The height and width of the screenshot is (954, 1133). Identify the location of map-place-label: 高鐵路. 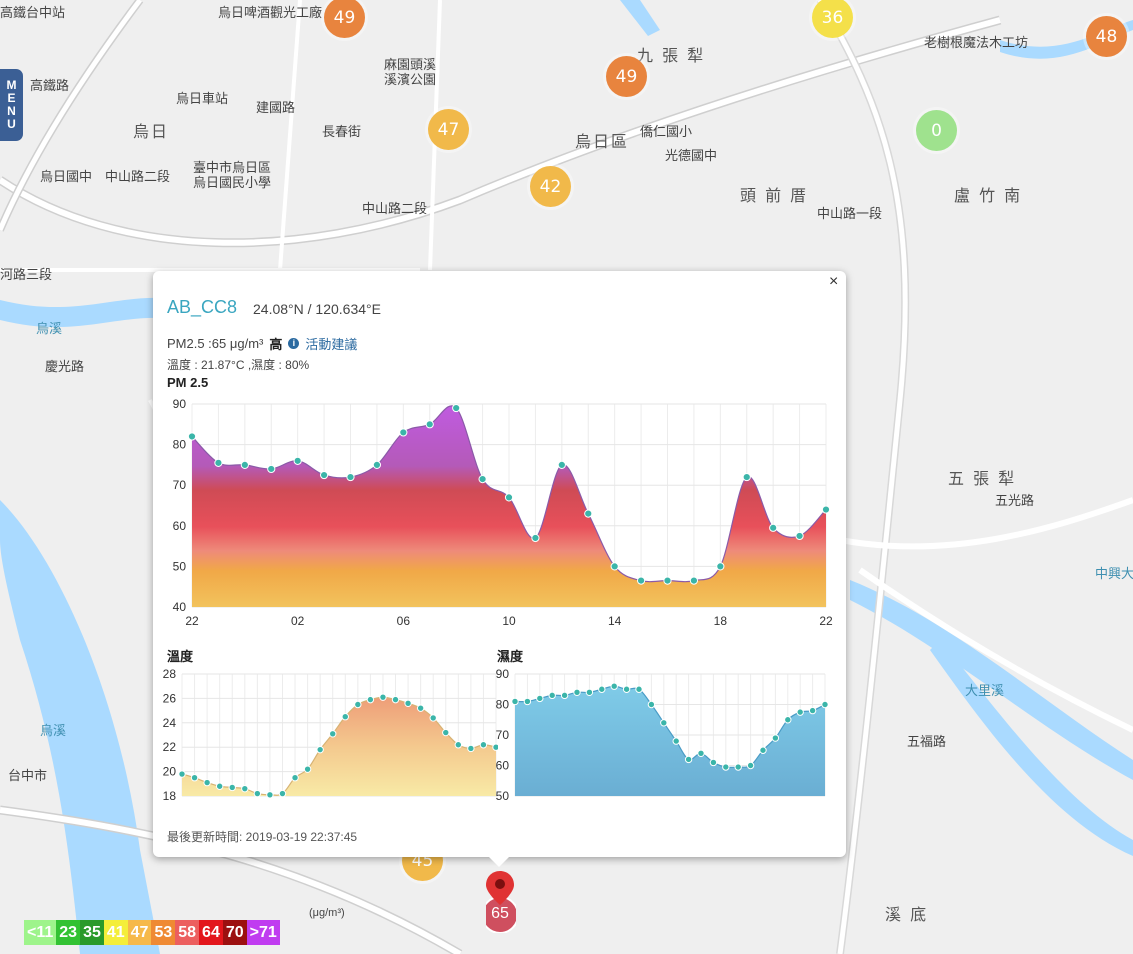
(50, 86).